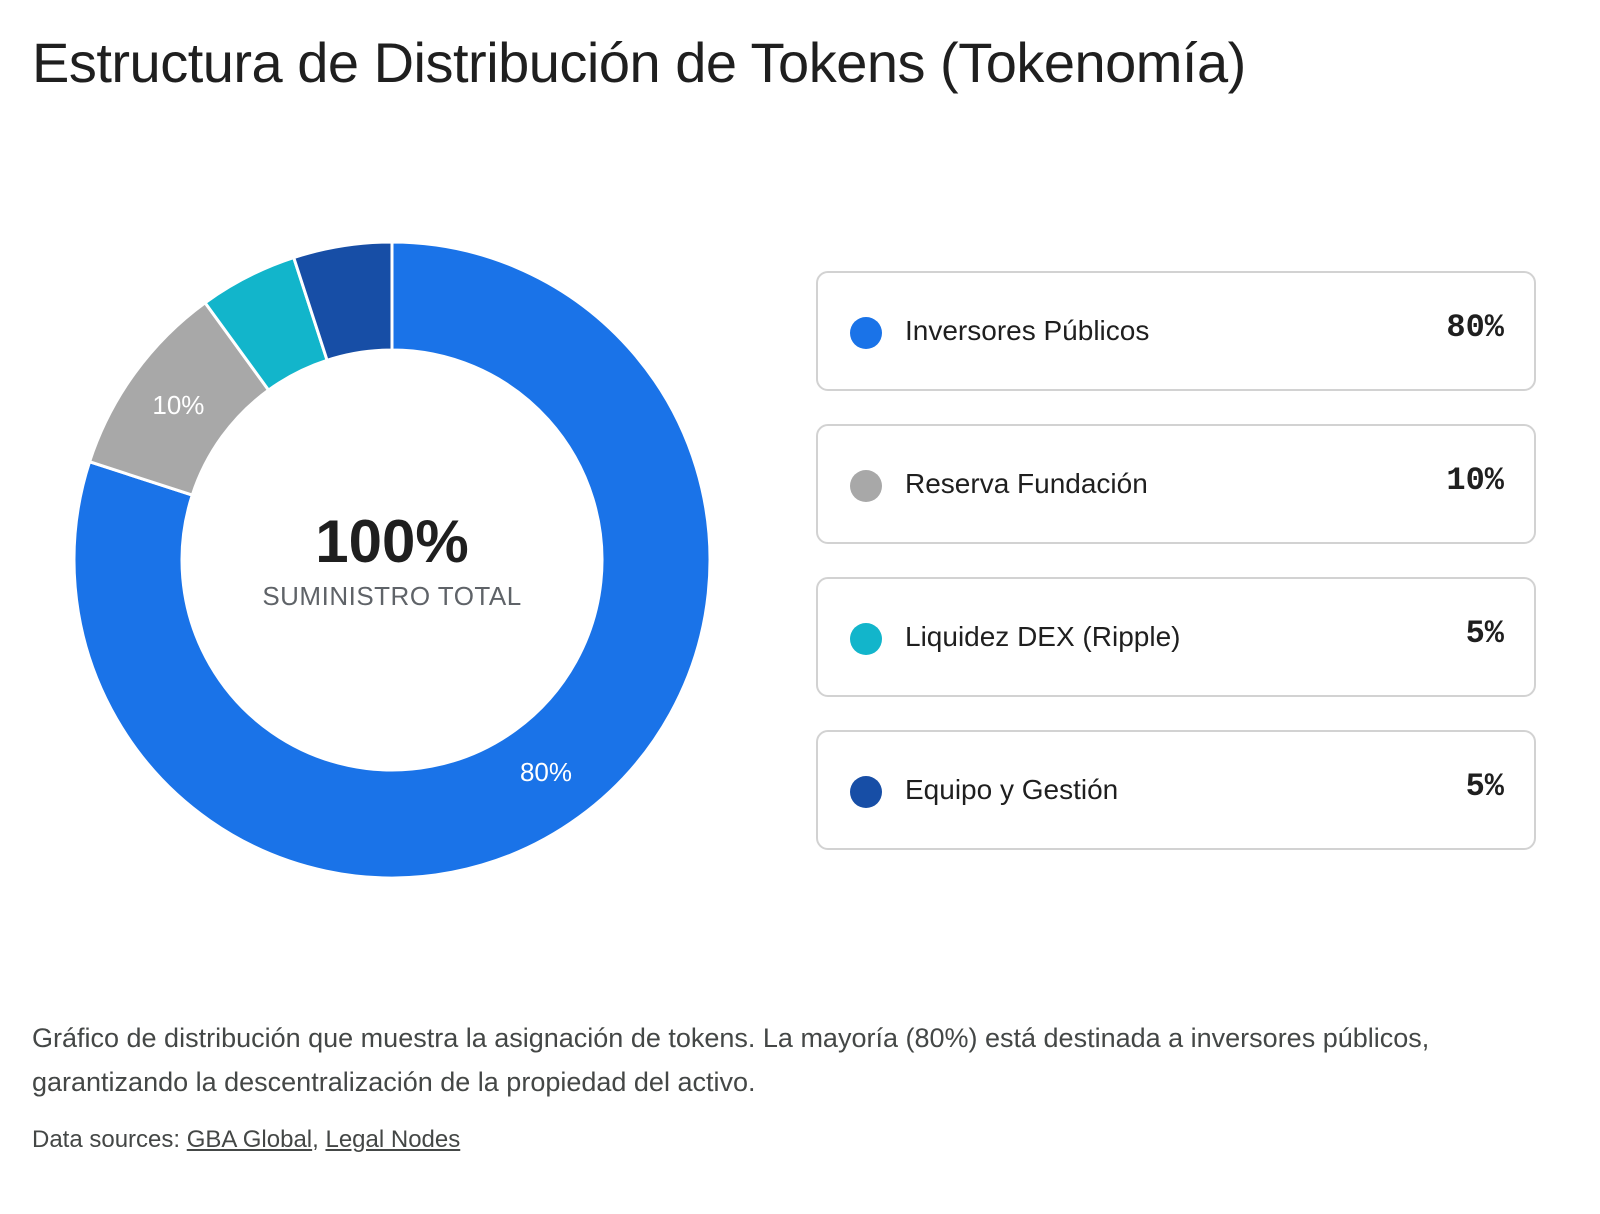 Image resolution: width=1600 pixels, height=1214 pixels. Describe the element at coordinates (109, 1139) in the screenshot. I see `sources-prefix: Data sources:` at that location.